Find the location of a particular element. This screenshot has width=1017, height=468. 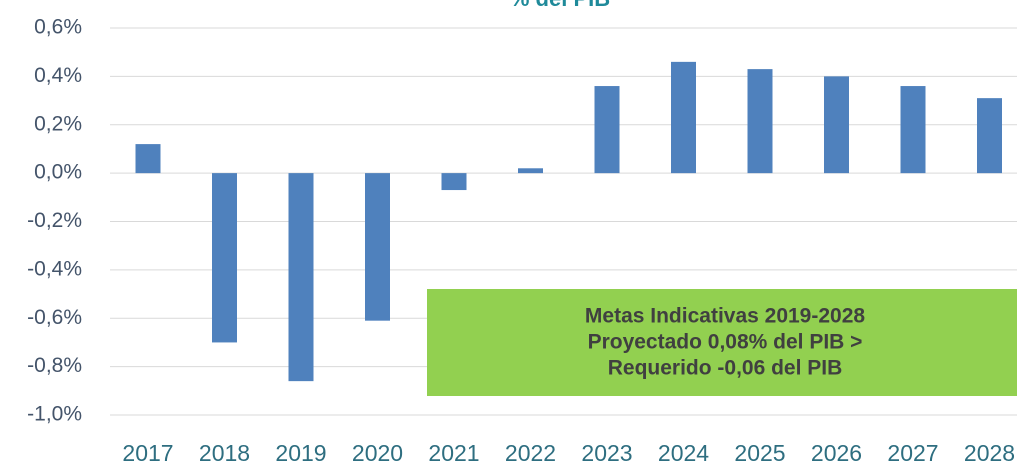

x-tick-label: 2021 is located at coordinates (453, 453).